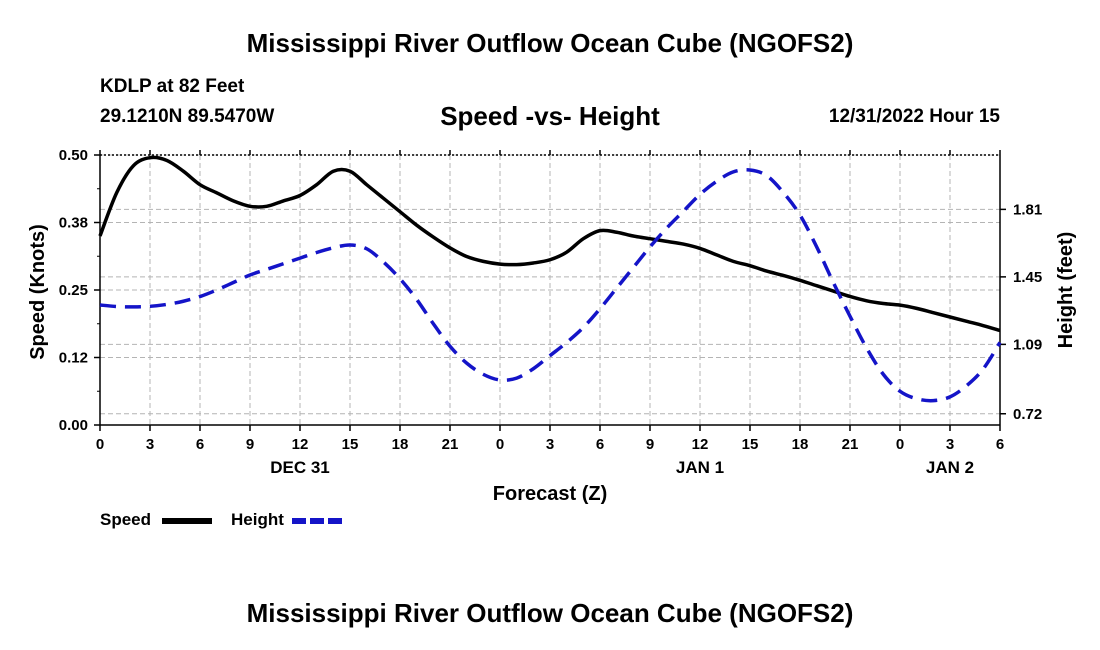 The height and width of the screenshot is (650, 1100). I want to click on y2-tick-label: 1.09, so click(1027, 344).